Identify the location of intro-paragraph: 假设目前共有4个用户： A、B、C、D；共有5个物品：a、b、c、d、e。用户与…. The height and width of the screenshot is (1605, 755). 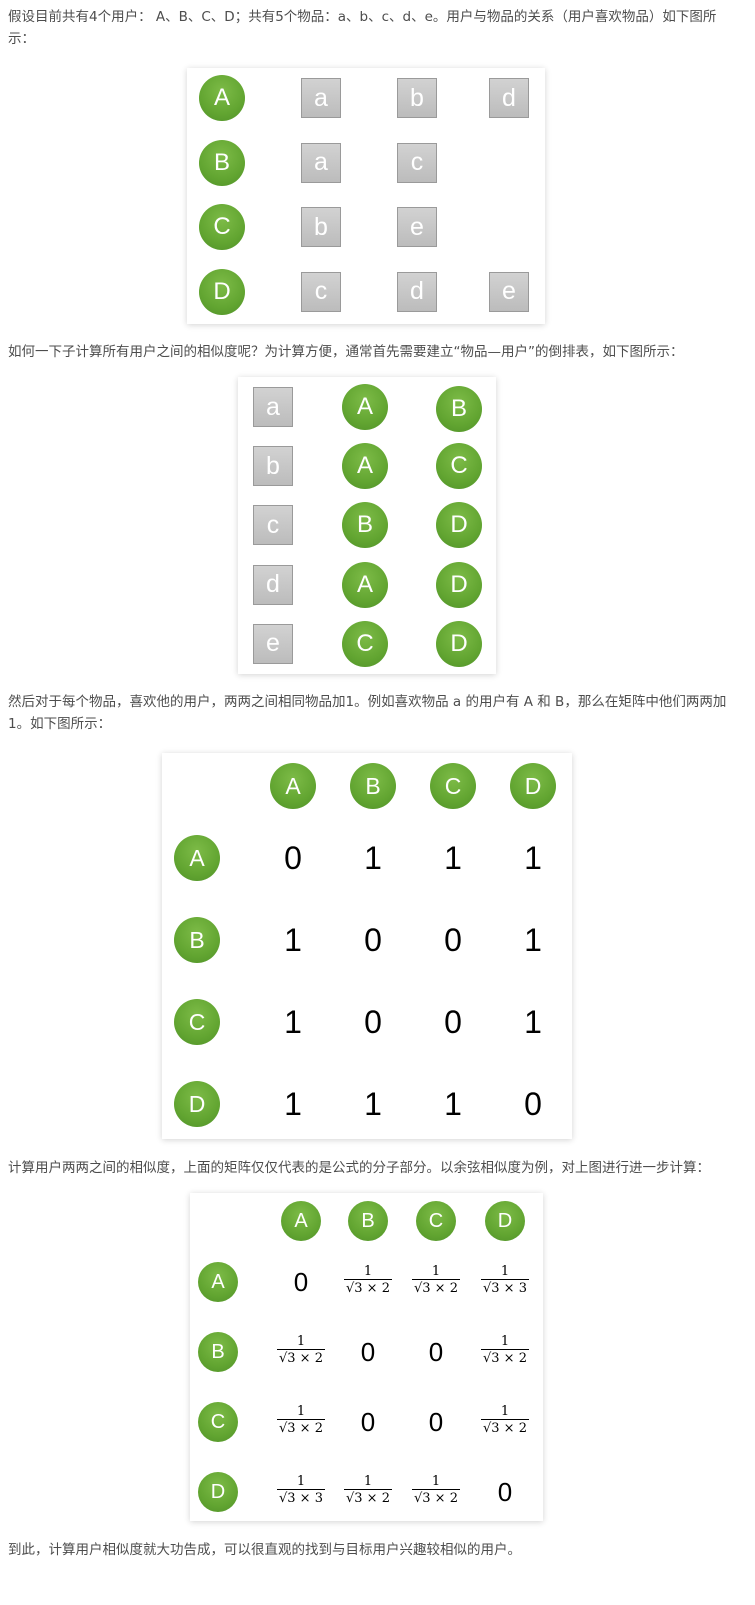
(362, 28).